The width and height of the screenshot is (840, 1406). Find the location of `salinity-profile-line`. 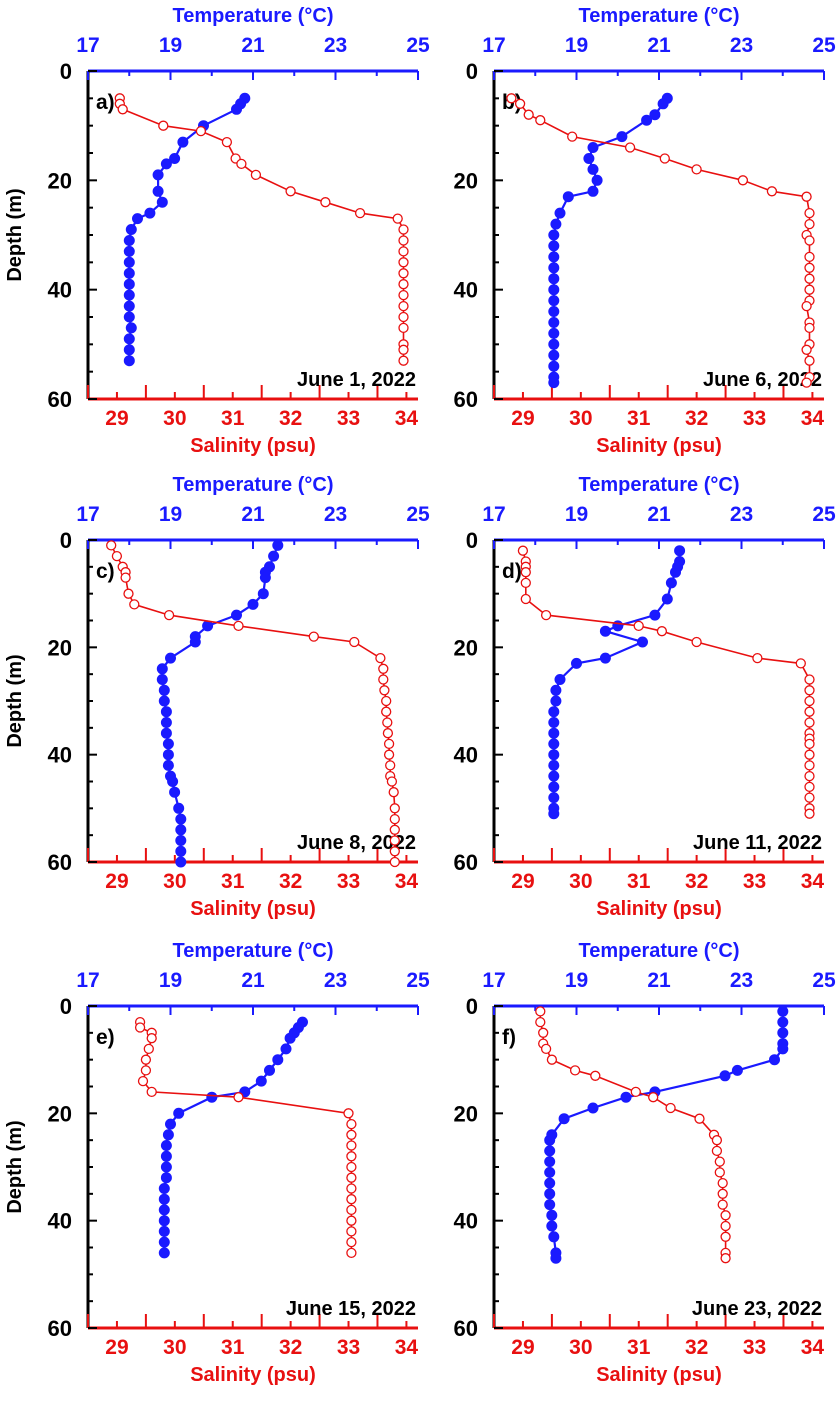

salinity-profile-line is located at coordinates (262, 229).